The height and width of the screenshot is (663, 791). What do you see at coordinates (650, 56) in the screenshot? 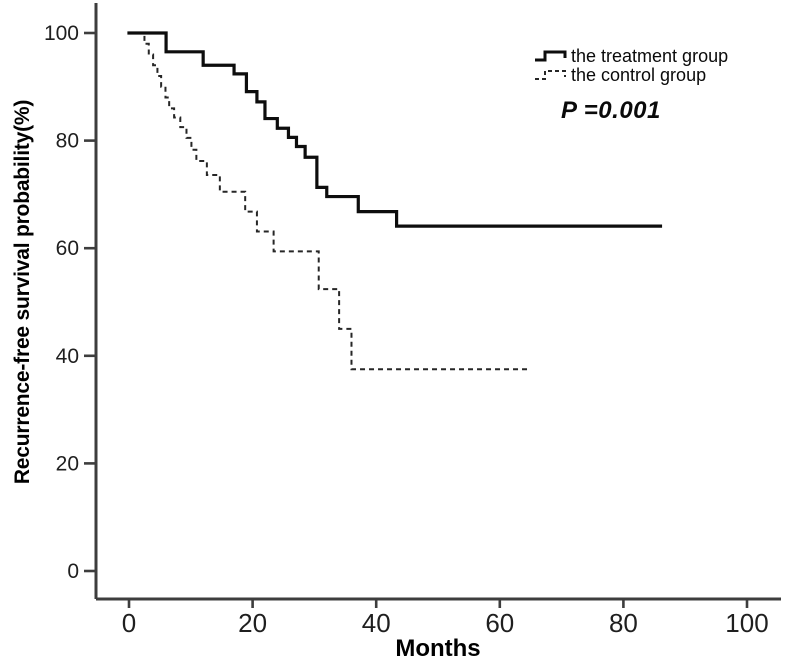
I see `legend-label-treatment: the treatment group` at bounding box center [650, 56].